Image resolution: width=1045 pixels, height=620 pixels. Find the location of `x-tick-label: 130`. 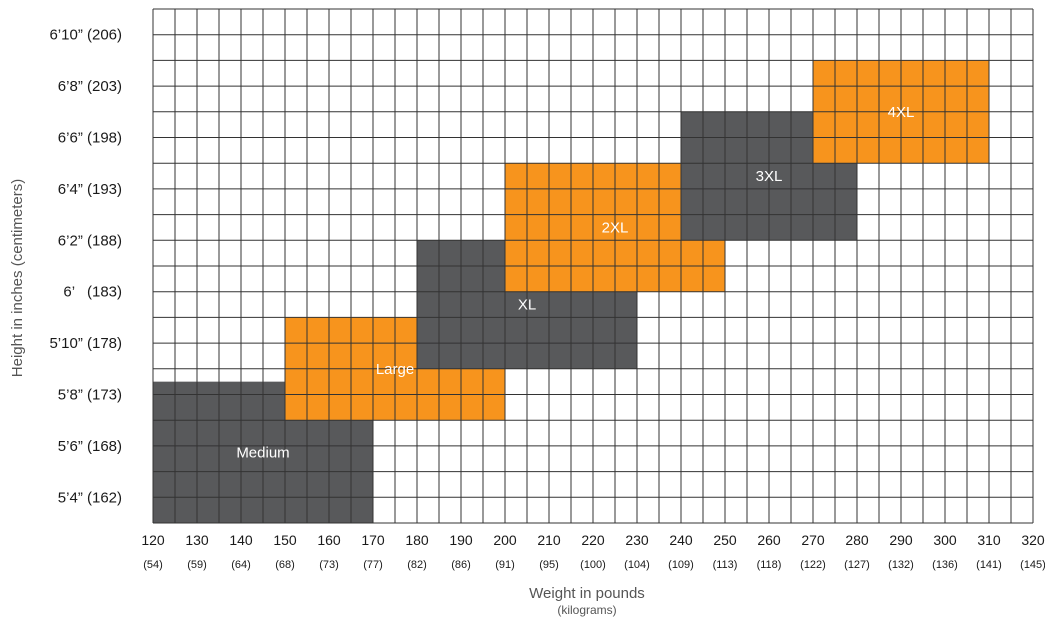

x-tick-label: 130 is located at coordinates (197, 540).